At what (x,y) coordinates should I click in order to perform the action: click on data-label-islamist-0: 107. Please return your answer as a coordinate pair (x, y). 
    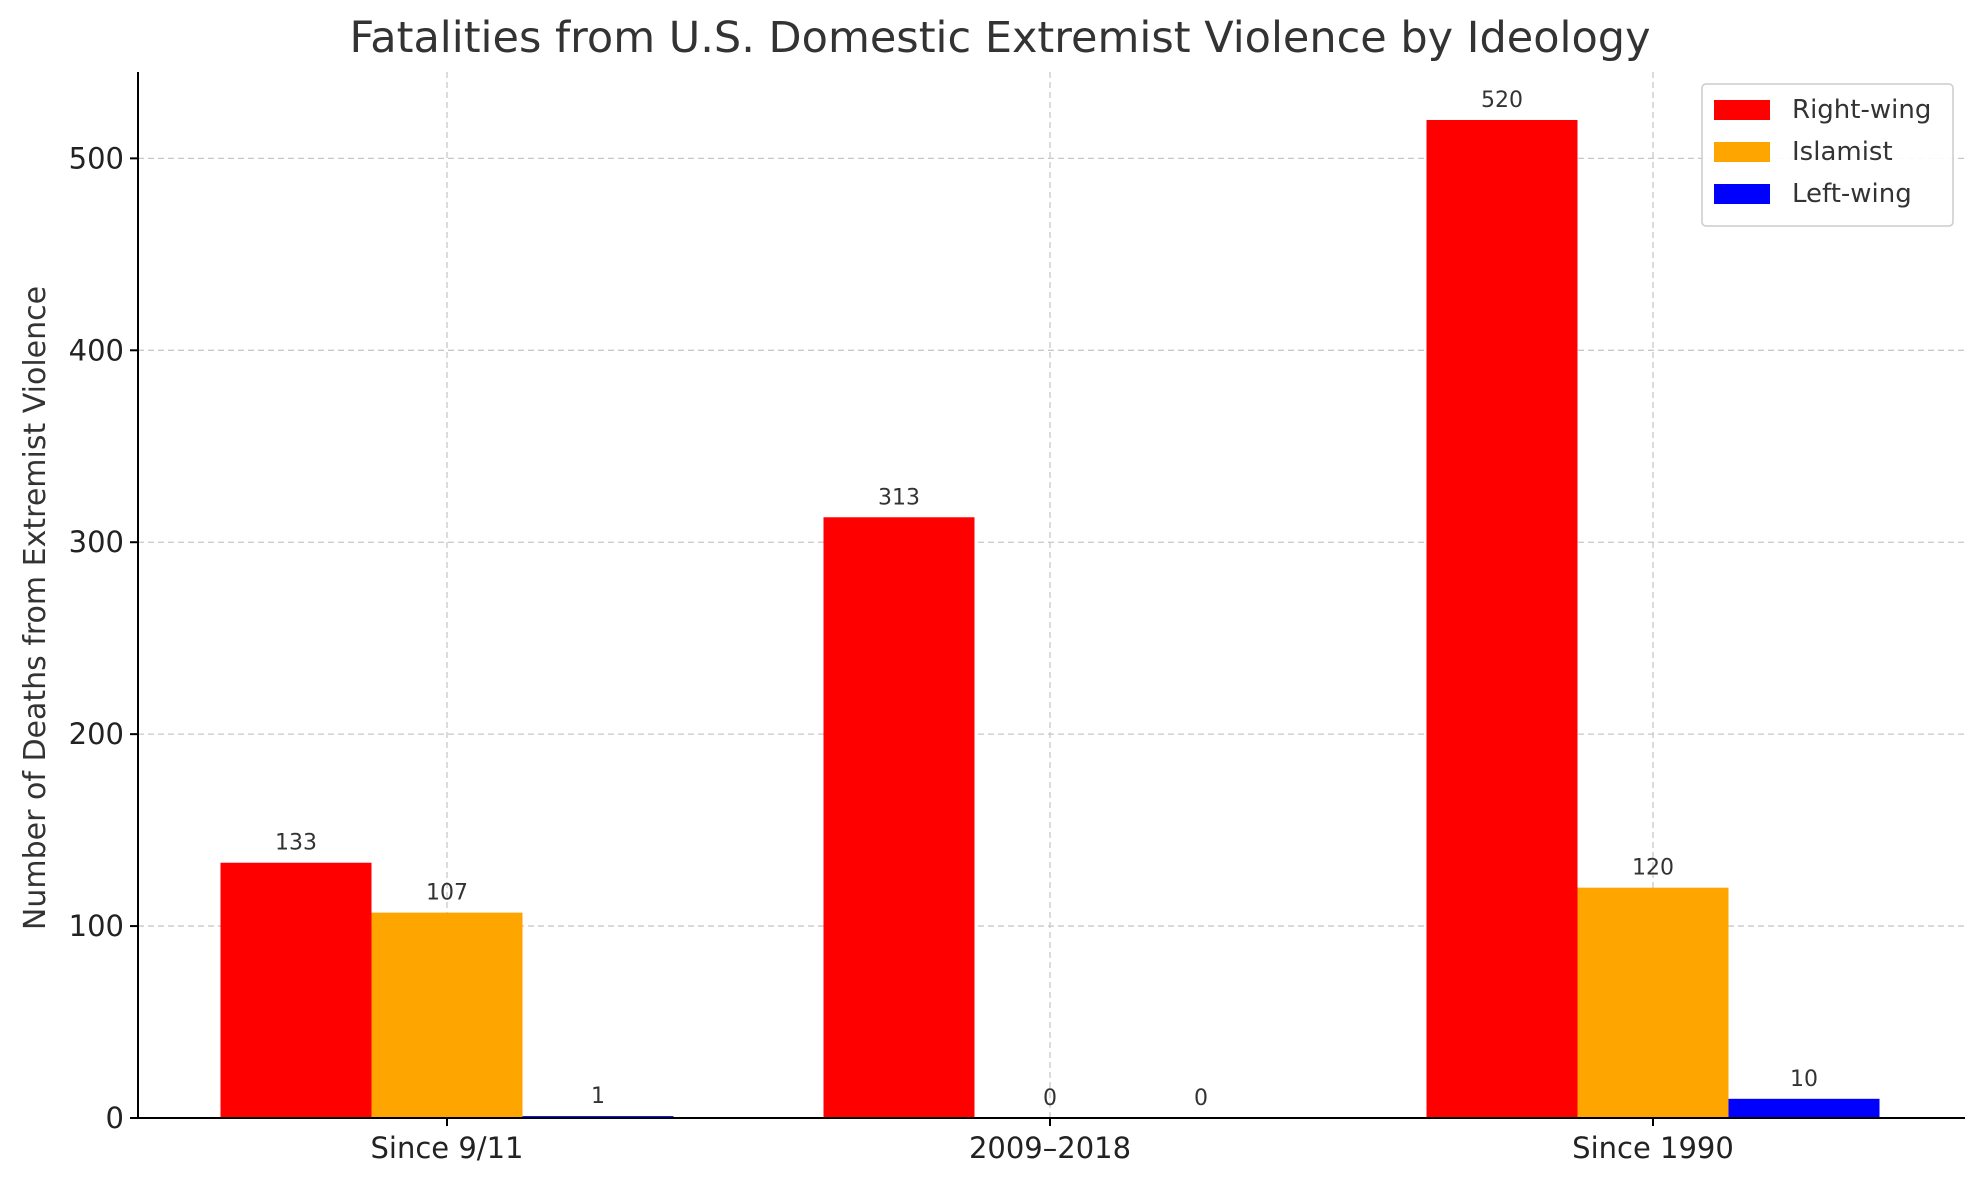
    Looking at the image, I should click on (447, 893).